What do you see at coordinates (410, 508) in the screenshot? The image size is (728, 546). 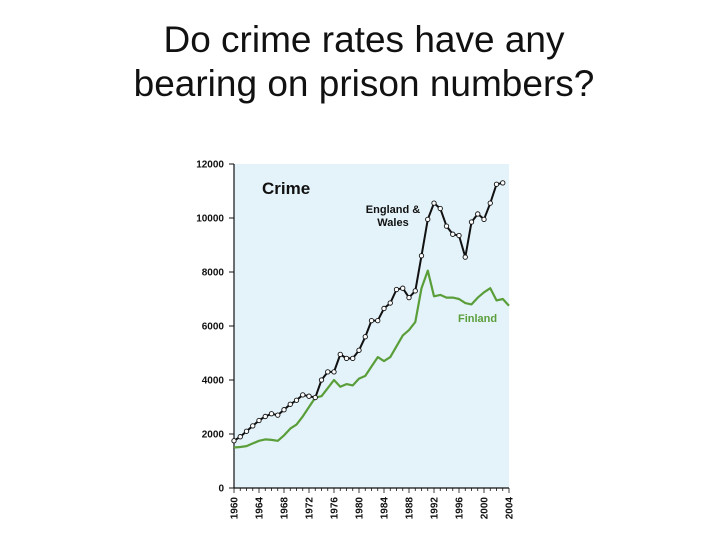 I see `x-tick-label: 1988` at bounding box center [410, 508].